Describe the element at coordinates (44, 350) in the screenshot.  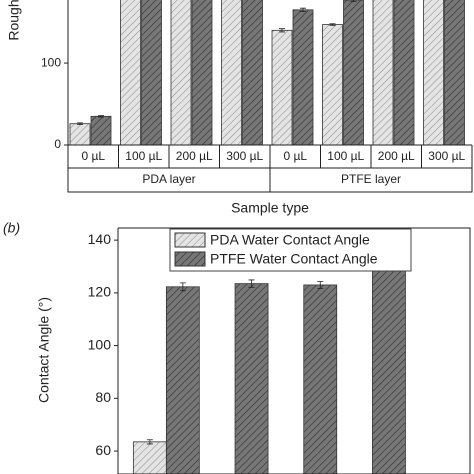
I see `y-axis-label: Contact Angle (°)` at that location.